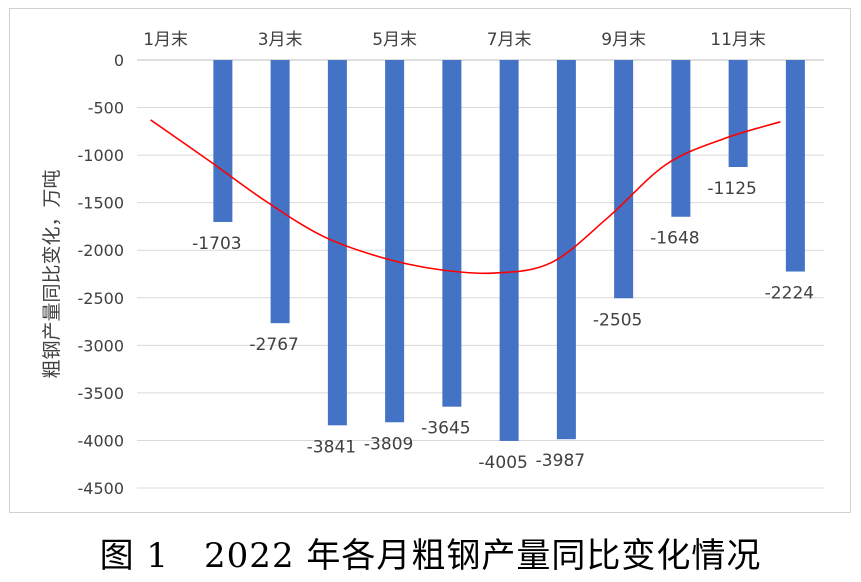 This screenshot has height=582, width=861. I want to click on data-label: -3645, so click(445, 429).